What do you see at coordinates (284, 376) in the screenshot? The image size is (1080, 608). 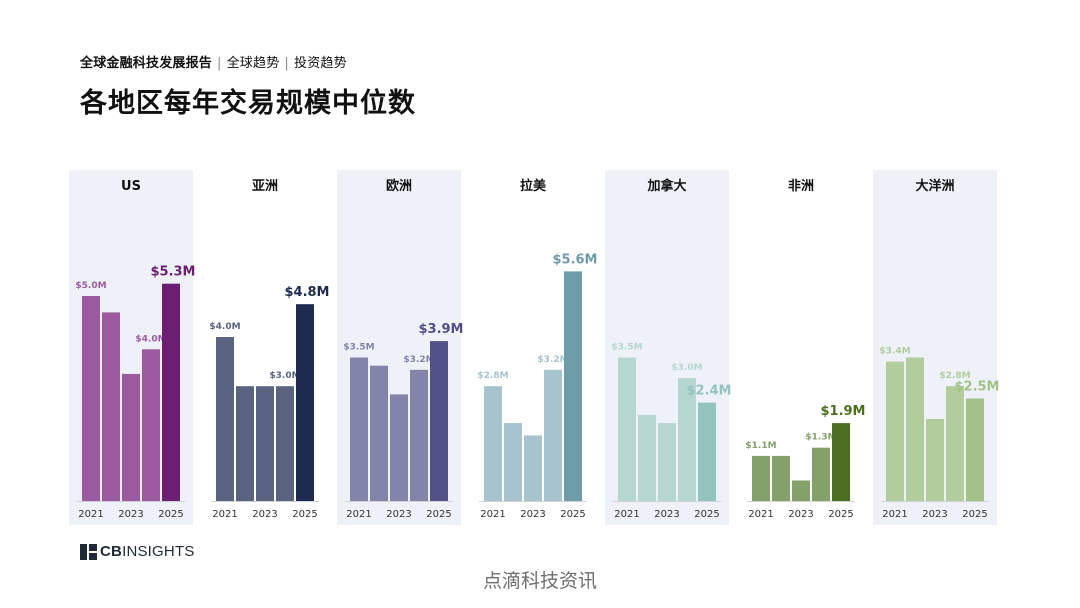 I see `panel-2-data-label-2024: $3.0M` at bounding box center [284, 376].